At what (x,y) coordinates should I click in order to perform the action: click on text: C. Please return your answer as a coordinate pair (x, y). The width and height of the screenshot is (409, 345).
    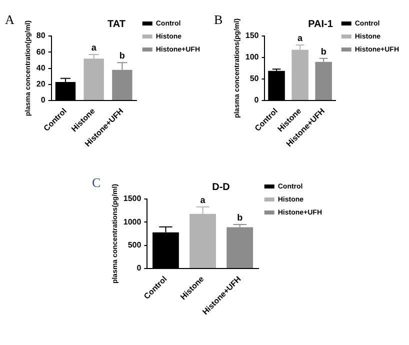
    Looking at the image, I should click on (96, 183).